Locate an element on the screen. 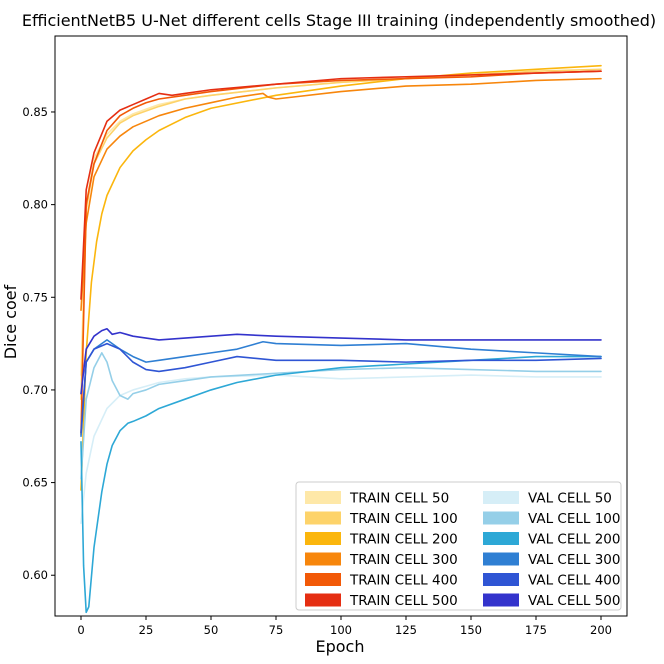  legend-label: TRAIN CELL 50 is located at coordinates (399, 499).